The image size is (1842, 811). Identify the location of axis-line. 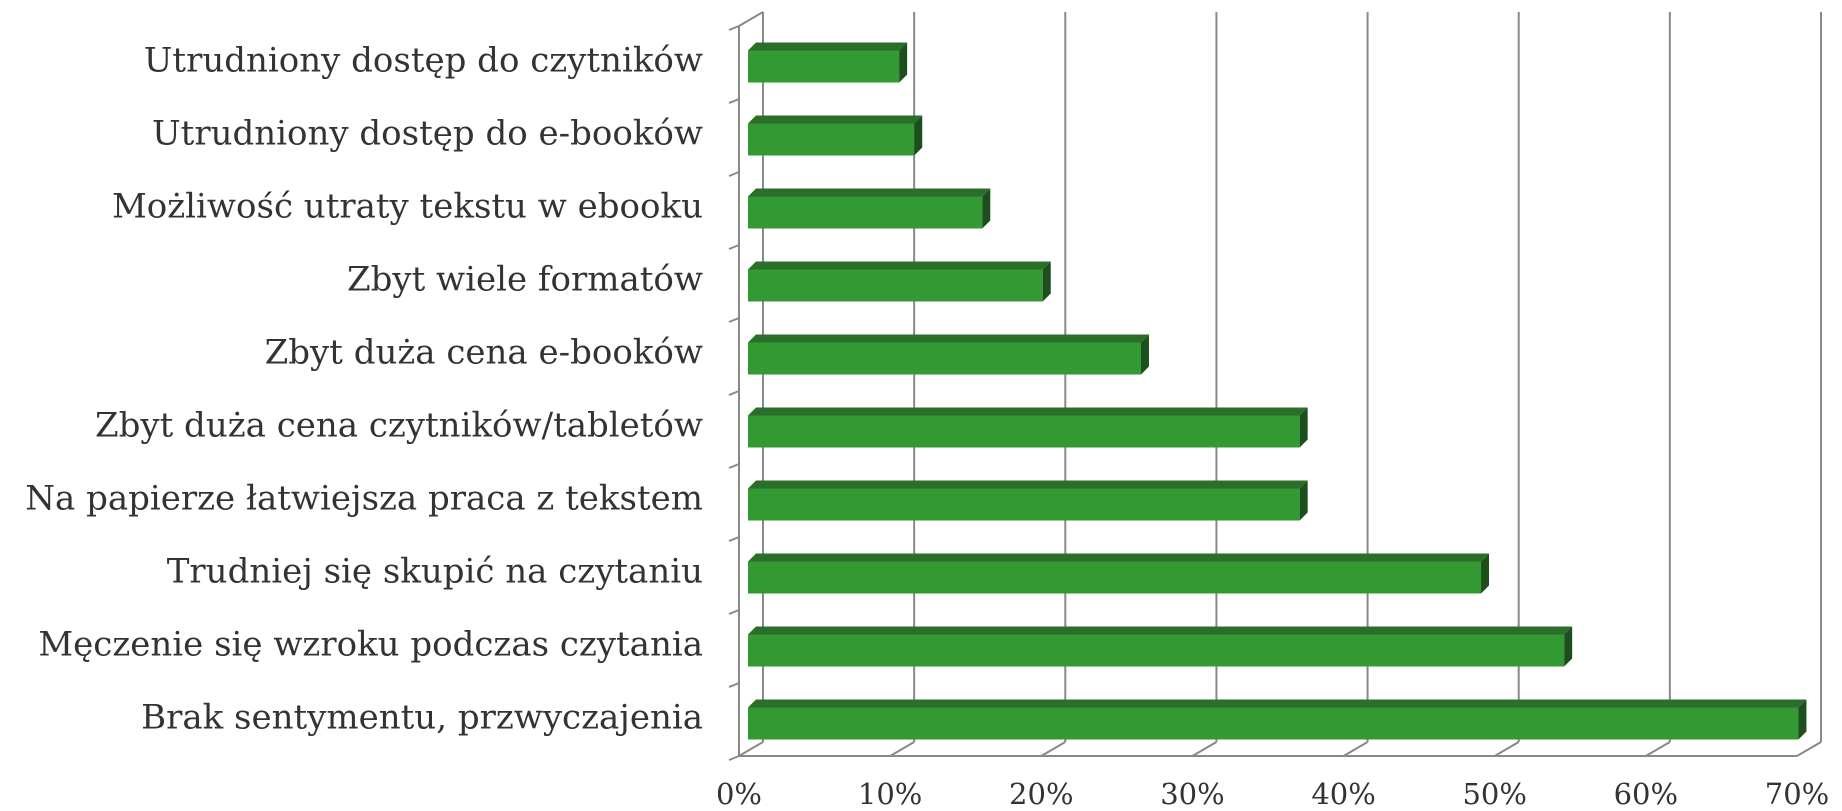
(751, 19).